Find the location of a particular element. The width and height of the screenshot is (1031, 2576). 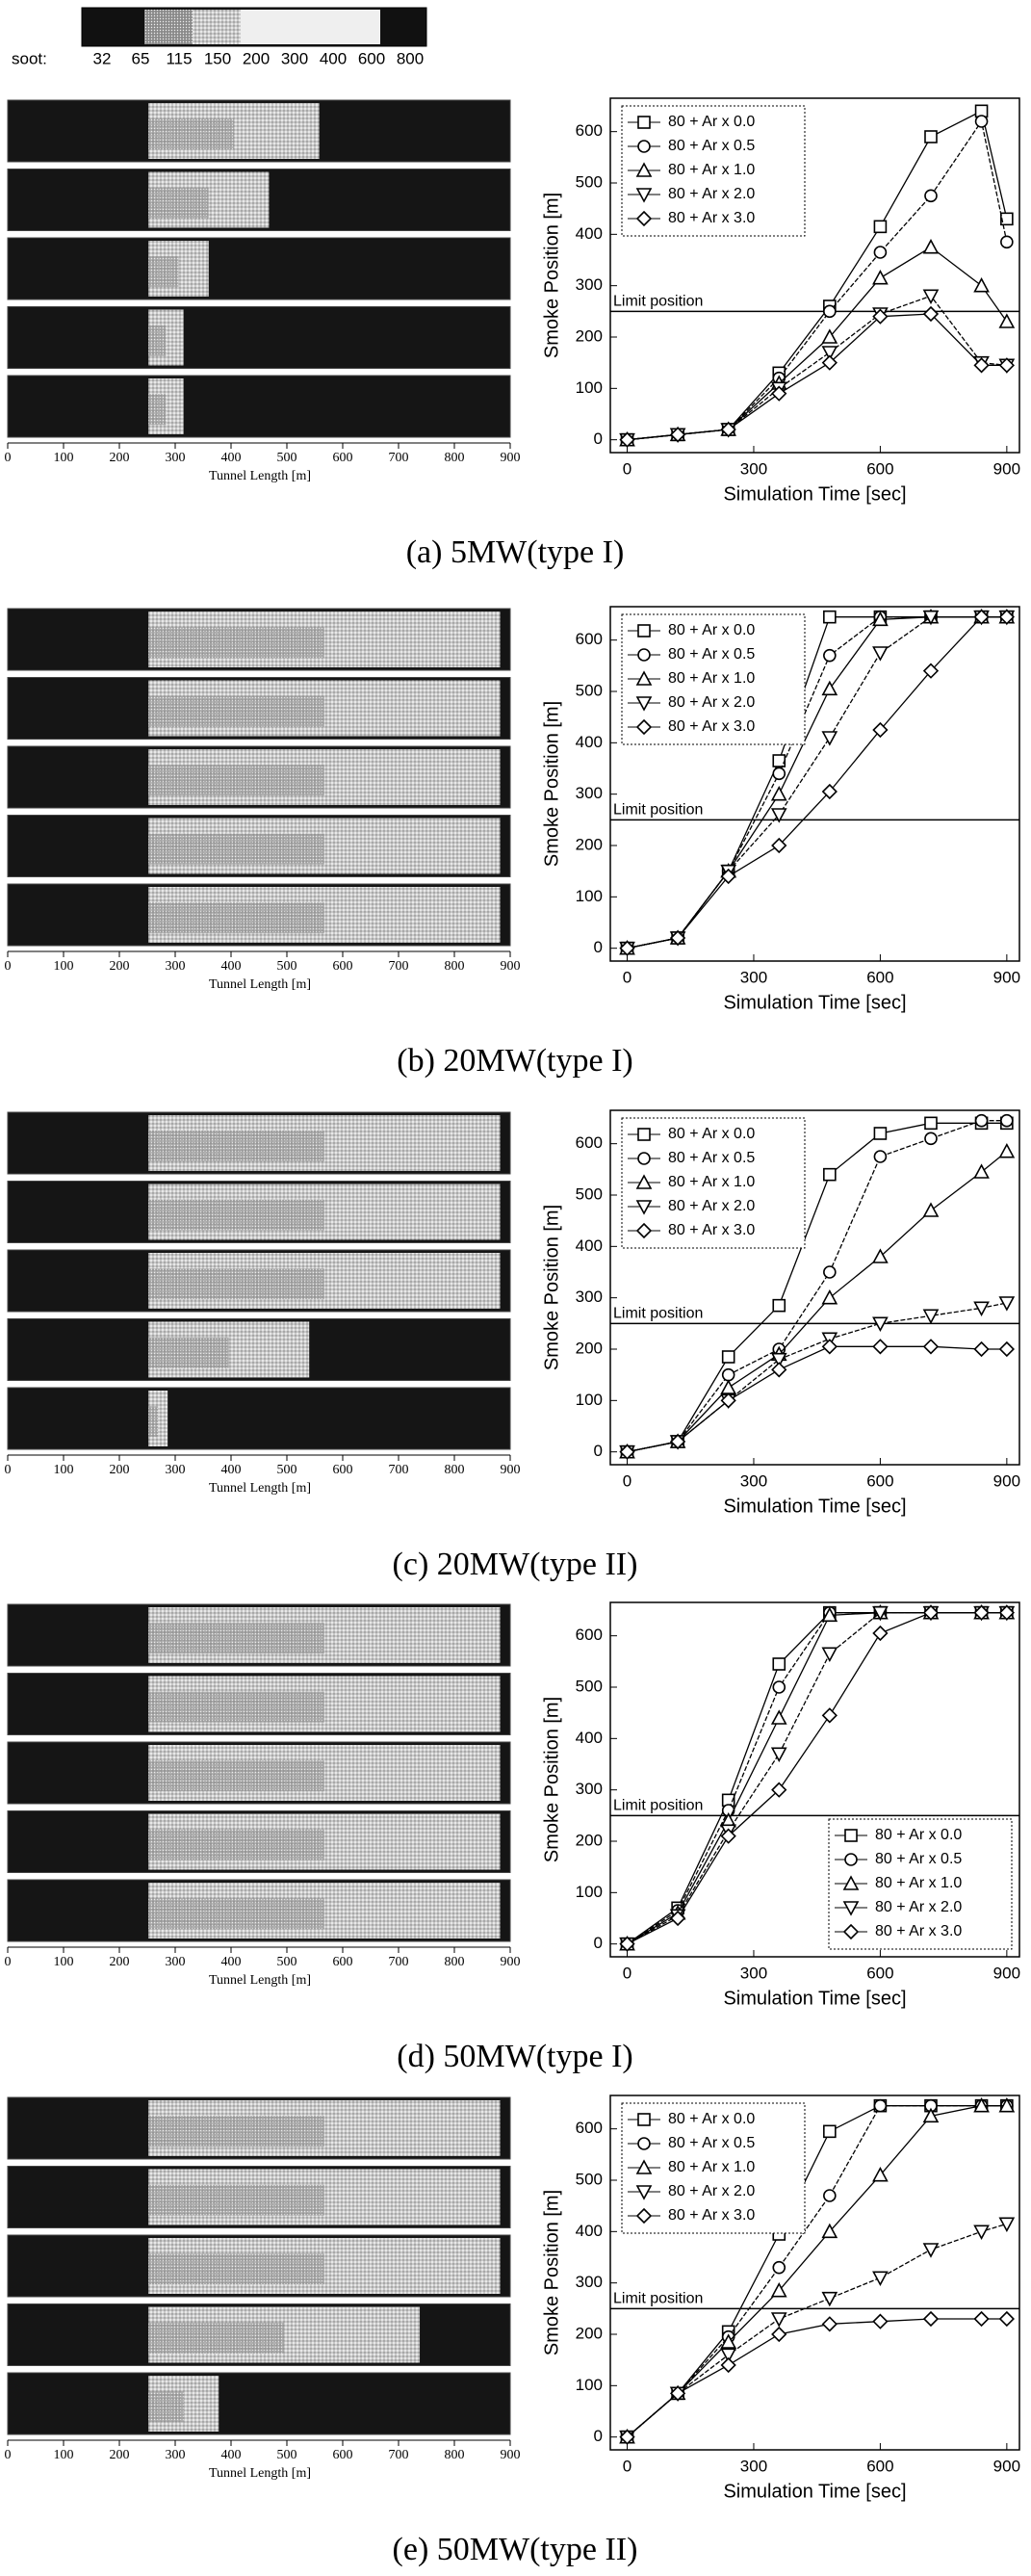

y-tick-label: 500 is located at coordinates (589, 1686).